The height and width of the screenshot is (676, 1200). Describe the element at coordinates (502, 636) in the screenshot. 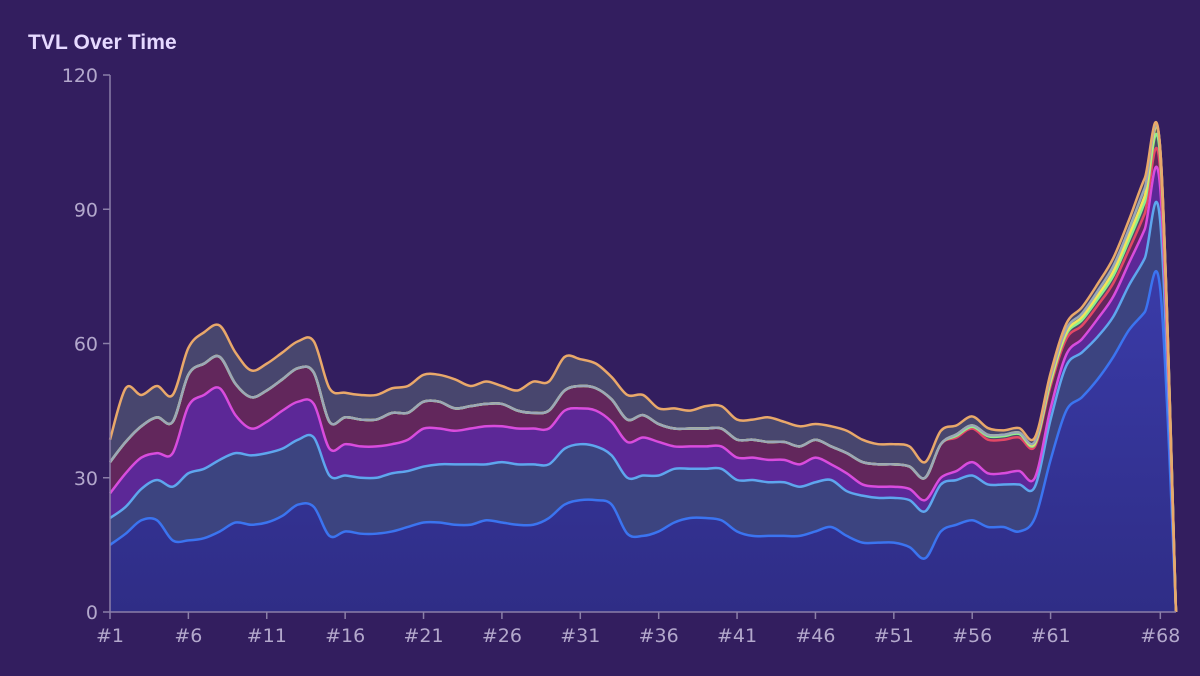

I see `x-tick-label: #26` at that location.